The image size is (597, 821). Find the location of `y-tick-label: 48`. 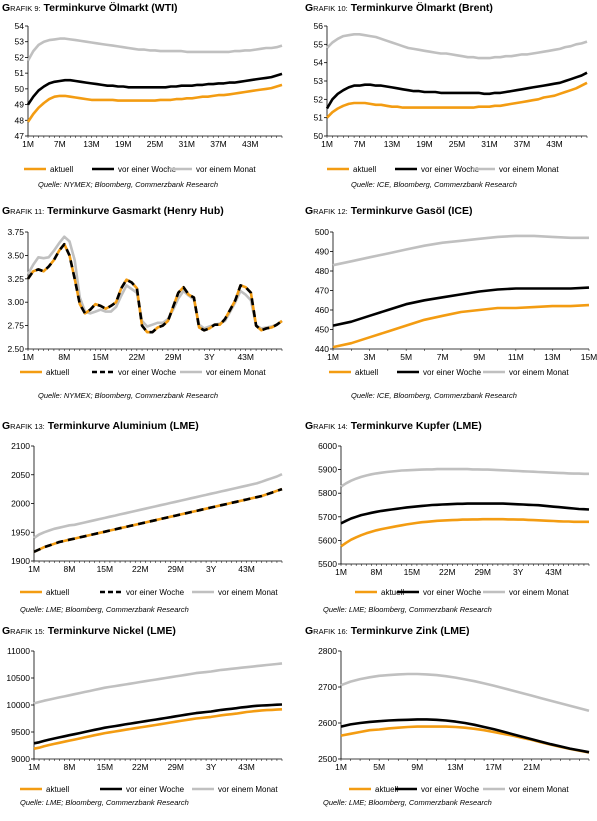

y-tick-label: 48 is located at coordinates (20, 120).